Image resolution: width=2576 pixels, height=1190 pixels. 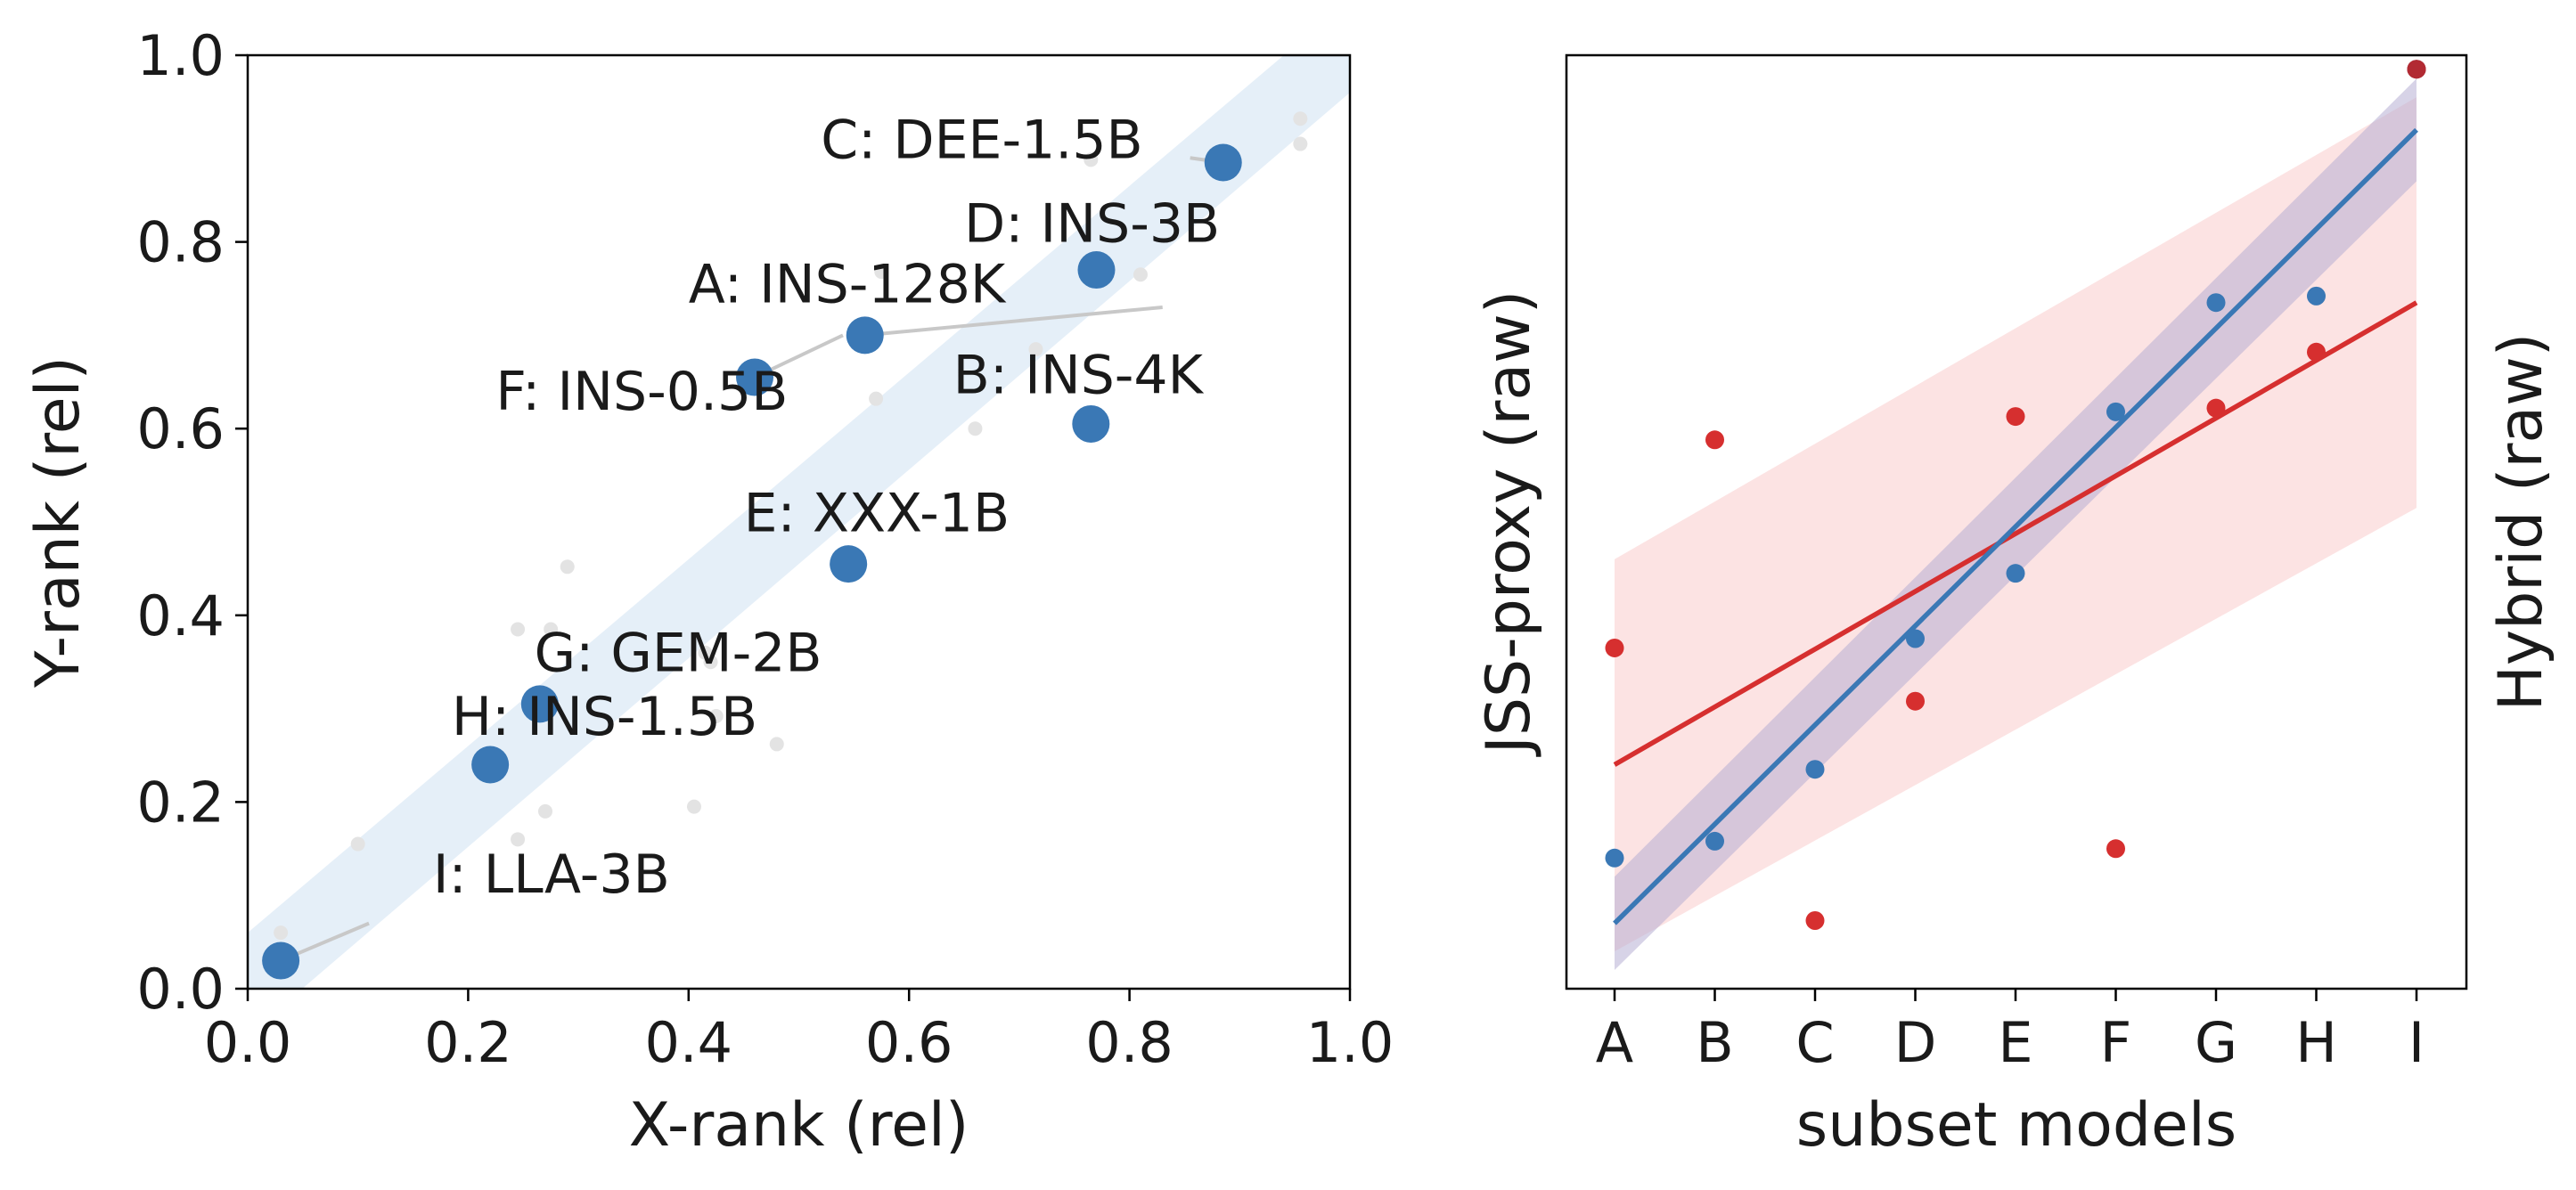 What do you see at coordinates (1915, 1042) in the screenshot?
I see `category-tick-label: D` at bounding box center [1915, 1042].